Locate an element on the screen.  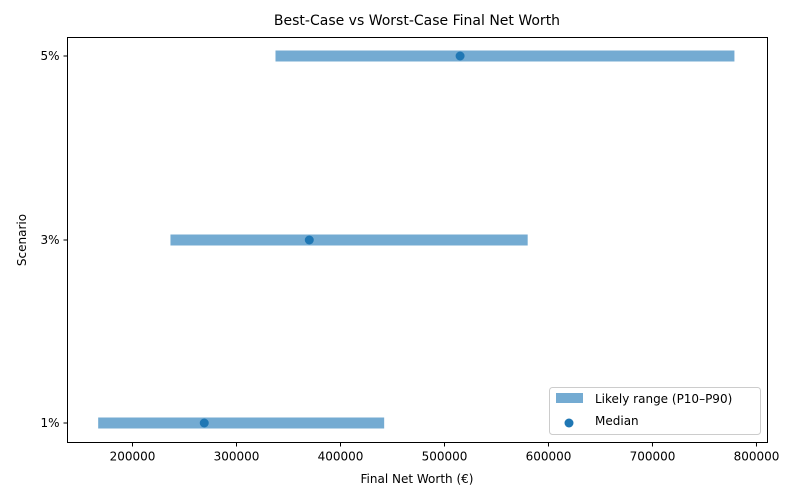
x-tick-label: 600000 is located at coordinates (549, 457).